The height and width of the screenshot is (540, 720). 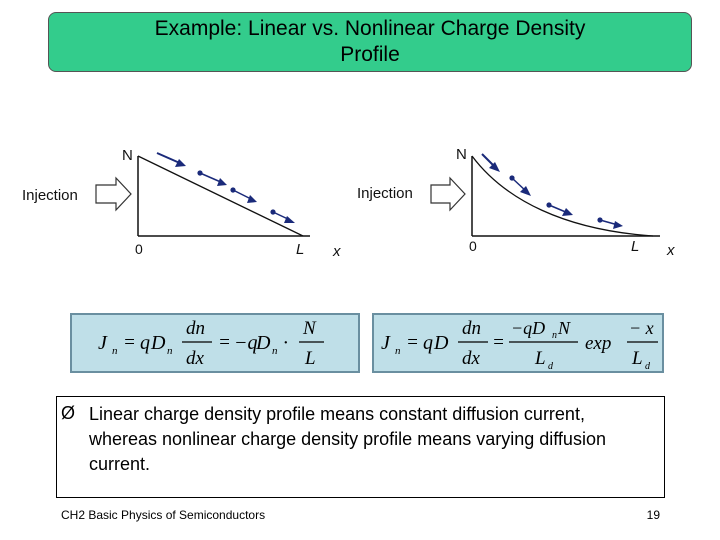 I want to click on nonlinear-profile-figure: Injection N 0 L x, so click(x=525, y=202).